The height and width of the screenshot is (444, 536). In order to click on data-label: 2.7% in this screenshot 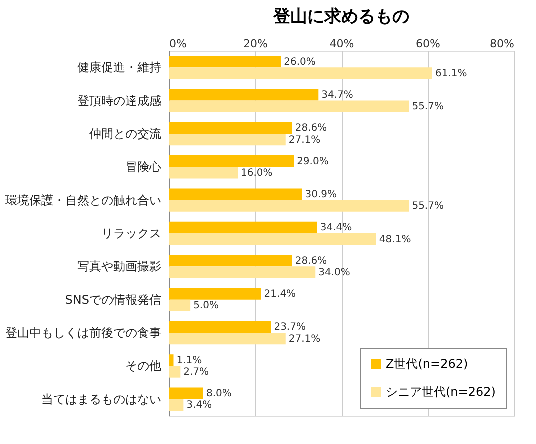, I will do `click(197, 372)`.